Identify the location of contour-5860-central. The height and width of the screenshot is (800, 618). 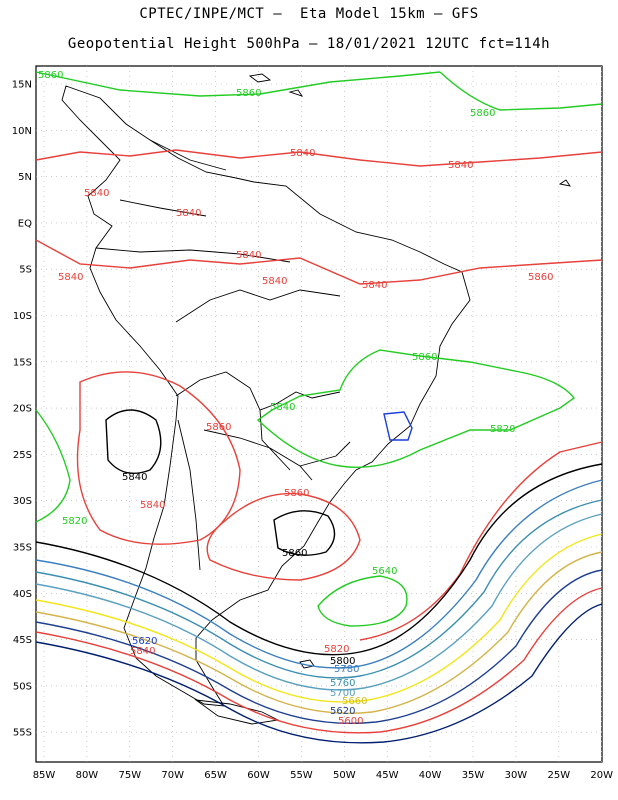
(416, 408).